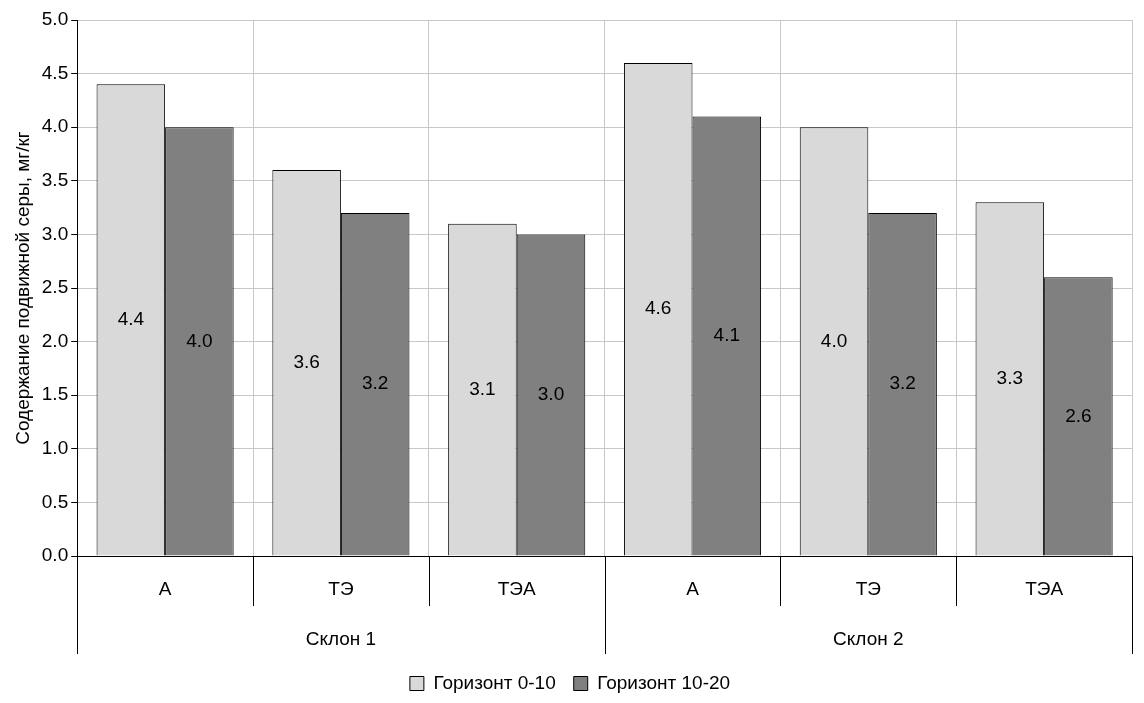 The image size is (1144, 703). What do you see at coordinates (726, 335) in the screenshot?
I see `data-label: 4.1` at bounding box center [726, 335].